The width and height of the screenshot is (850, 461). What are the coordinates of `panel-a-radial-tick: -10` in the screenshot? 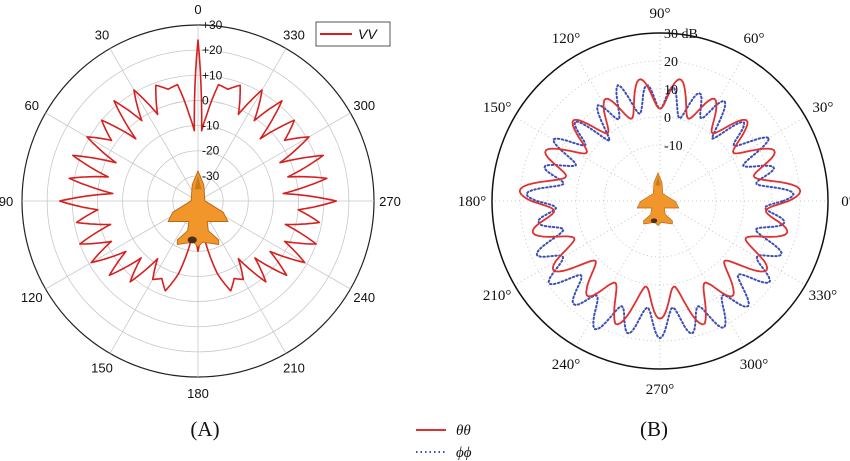 It's located at (211, 126).